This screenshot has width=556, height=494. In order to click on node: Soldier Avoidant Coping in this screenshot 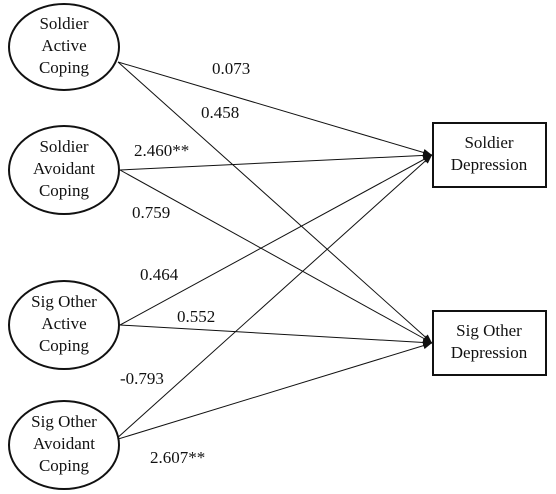, I will do `click(64, 170)`.